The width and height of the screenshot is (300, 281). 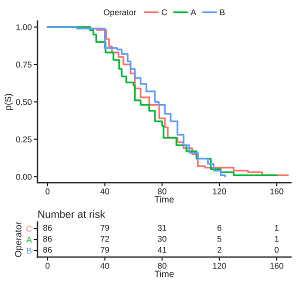 I want to click on y-tick-label: 0.25, so click(x=24, y=139).